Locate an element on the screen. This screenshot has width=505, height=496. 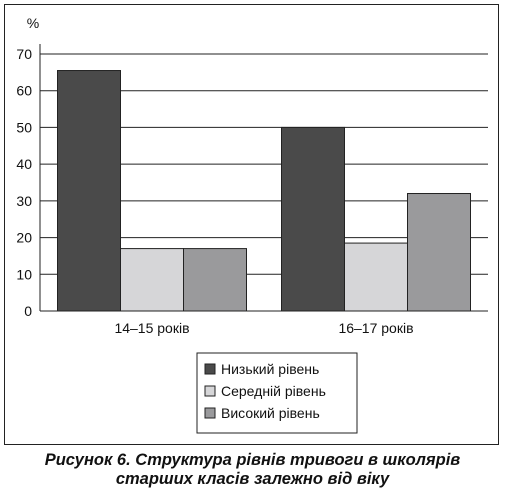
y-tick-labels: 0 10 20 30 40 50 60 70 is located at coordinates (24, 182).